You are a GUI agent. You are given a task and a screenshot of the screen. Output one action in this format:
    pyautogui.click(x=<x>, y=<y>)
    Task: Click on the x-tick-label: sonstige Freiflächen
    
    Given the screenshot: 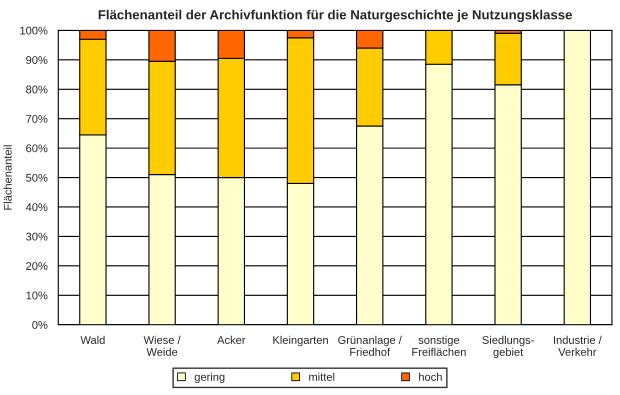 What is the action you would take?
    pyautogui.click(x=439, y=346)
    